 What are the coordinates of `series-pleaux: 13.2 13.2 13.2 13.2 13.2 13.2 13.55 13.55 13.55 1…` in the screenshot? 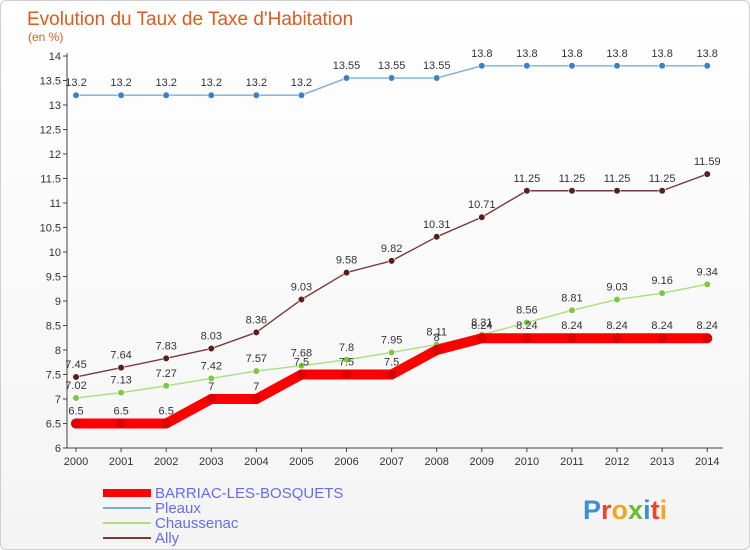 It's located at (391, 73).